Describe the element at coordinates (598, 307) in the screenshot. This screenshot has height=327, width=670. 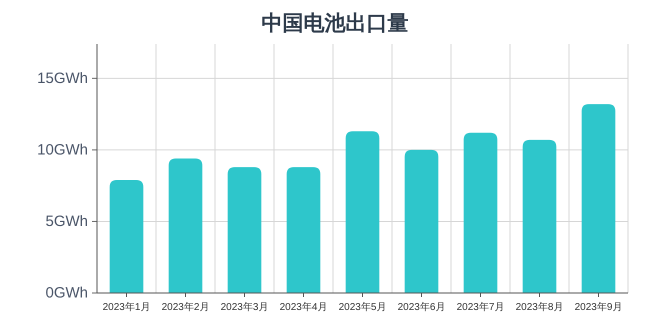
I see `x-tick-label: 2023年9月` at that location.